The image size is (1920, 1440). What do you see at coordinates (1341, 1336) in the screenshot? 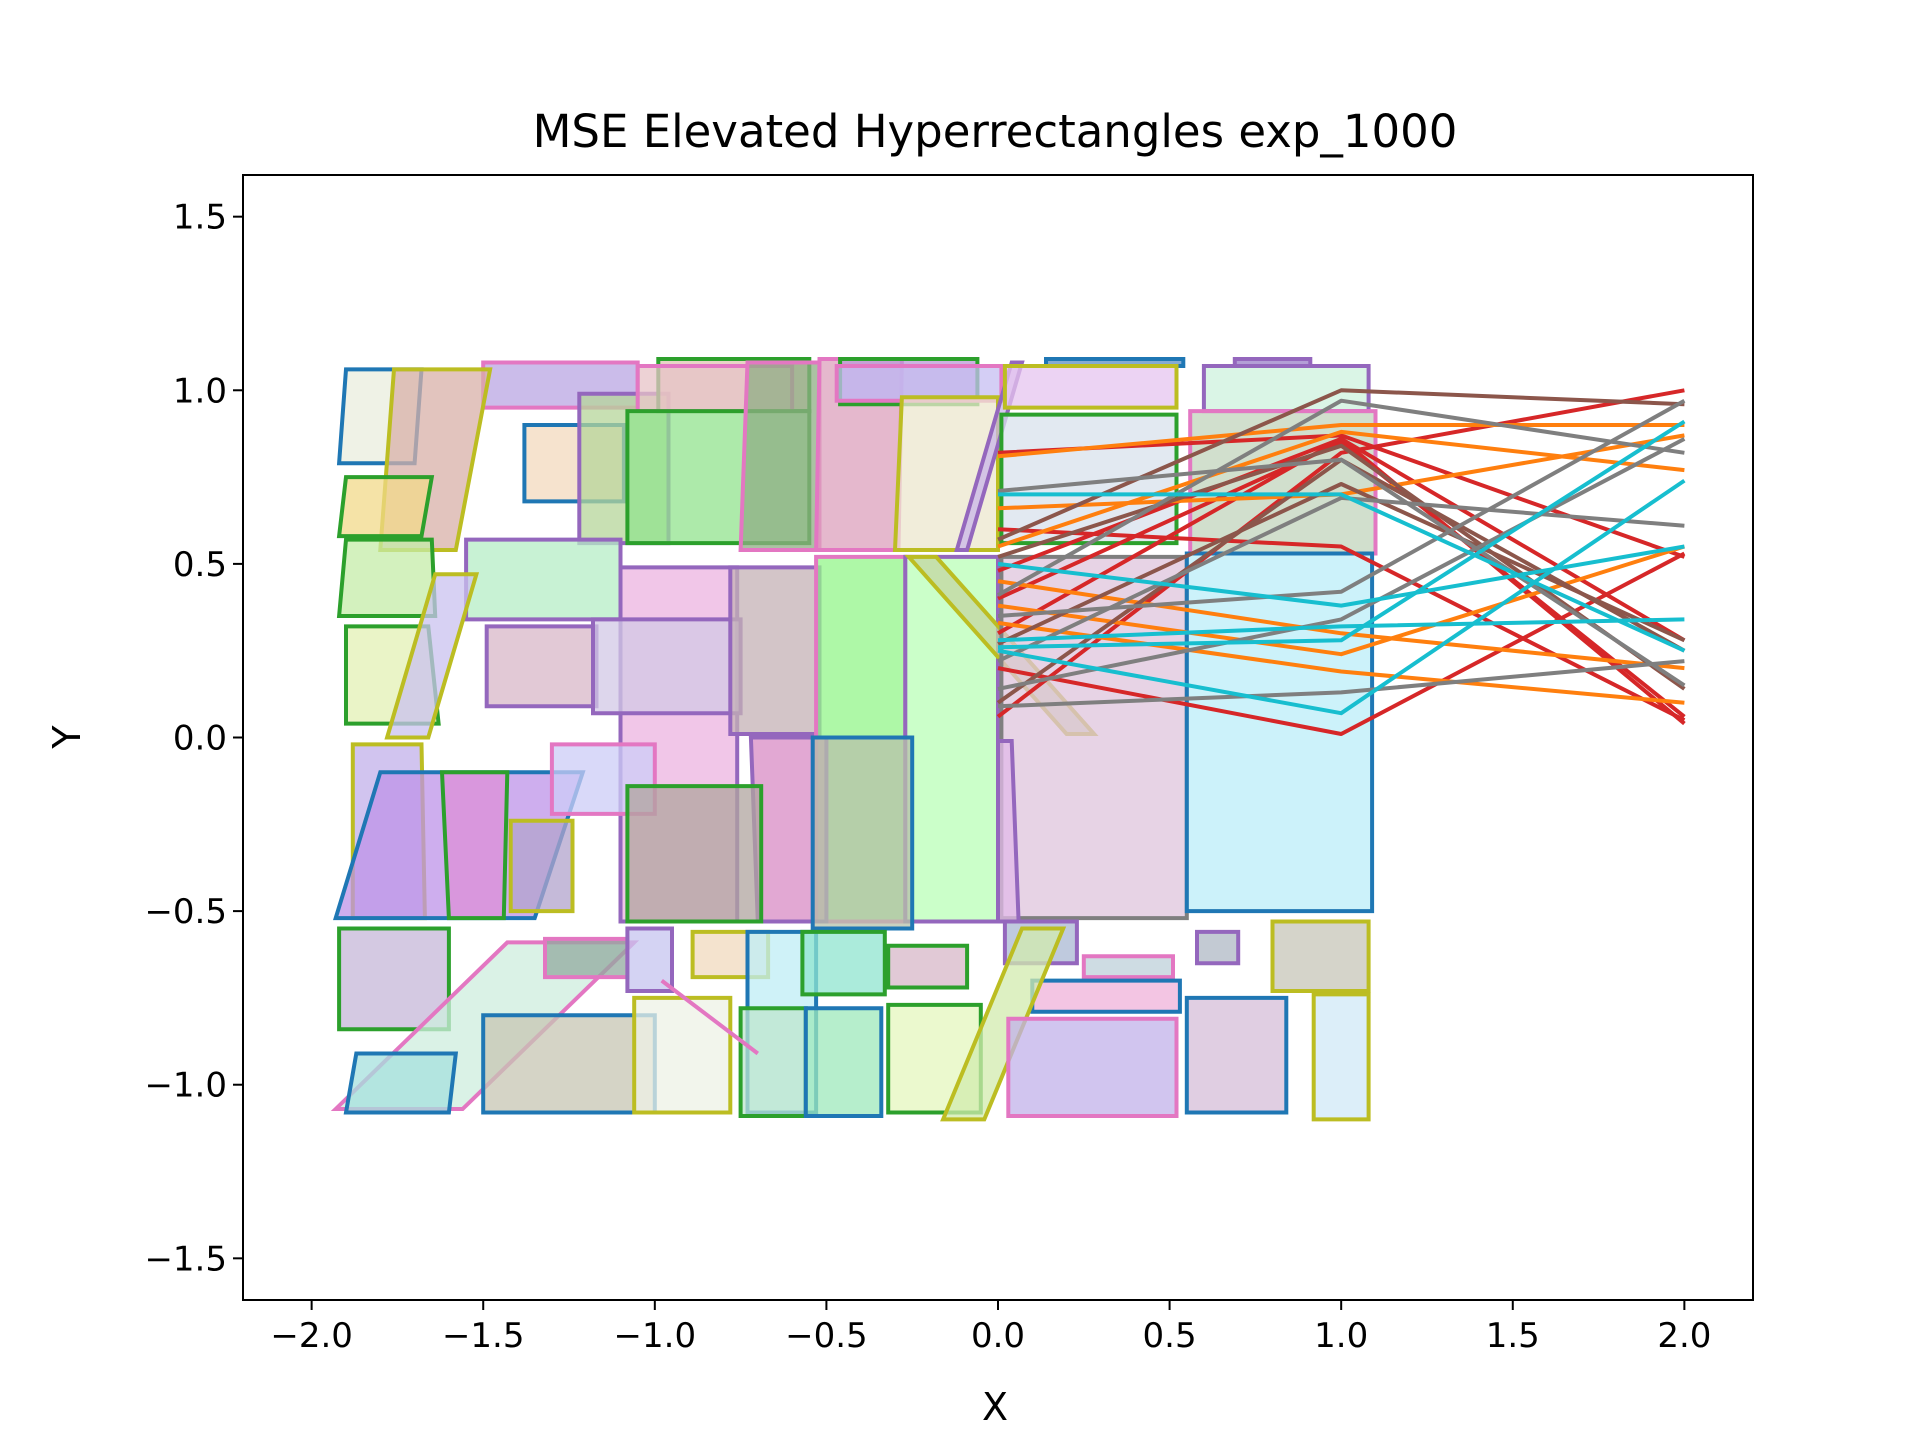
I see `x-tick-label: 1.0` at bounding box center [1341, 1336].